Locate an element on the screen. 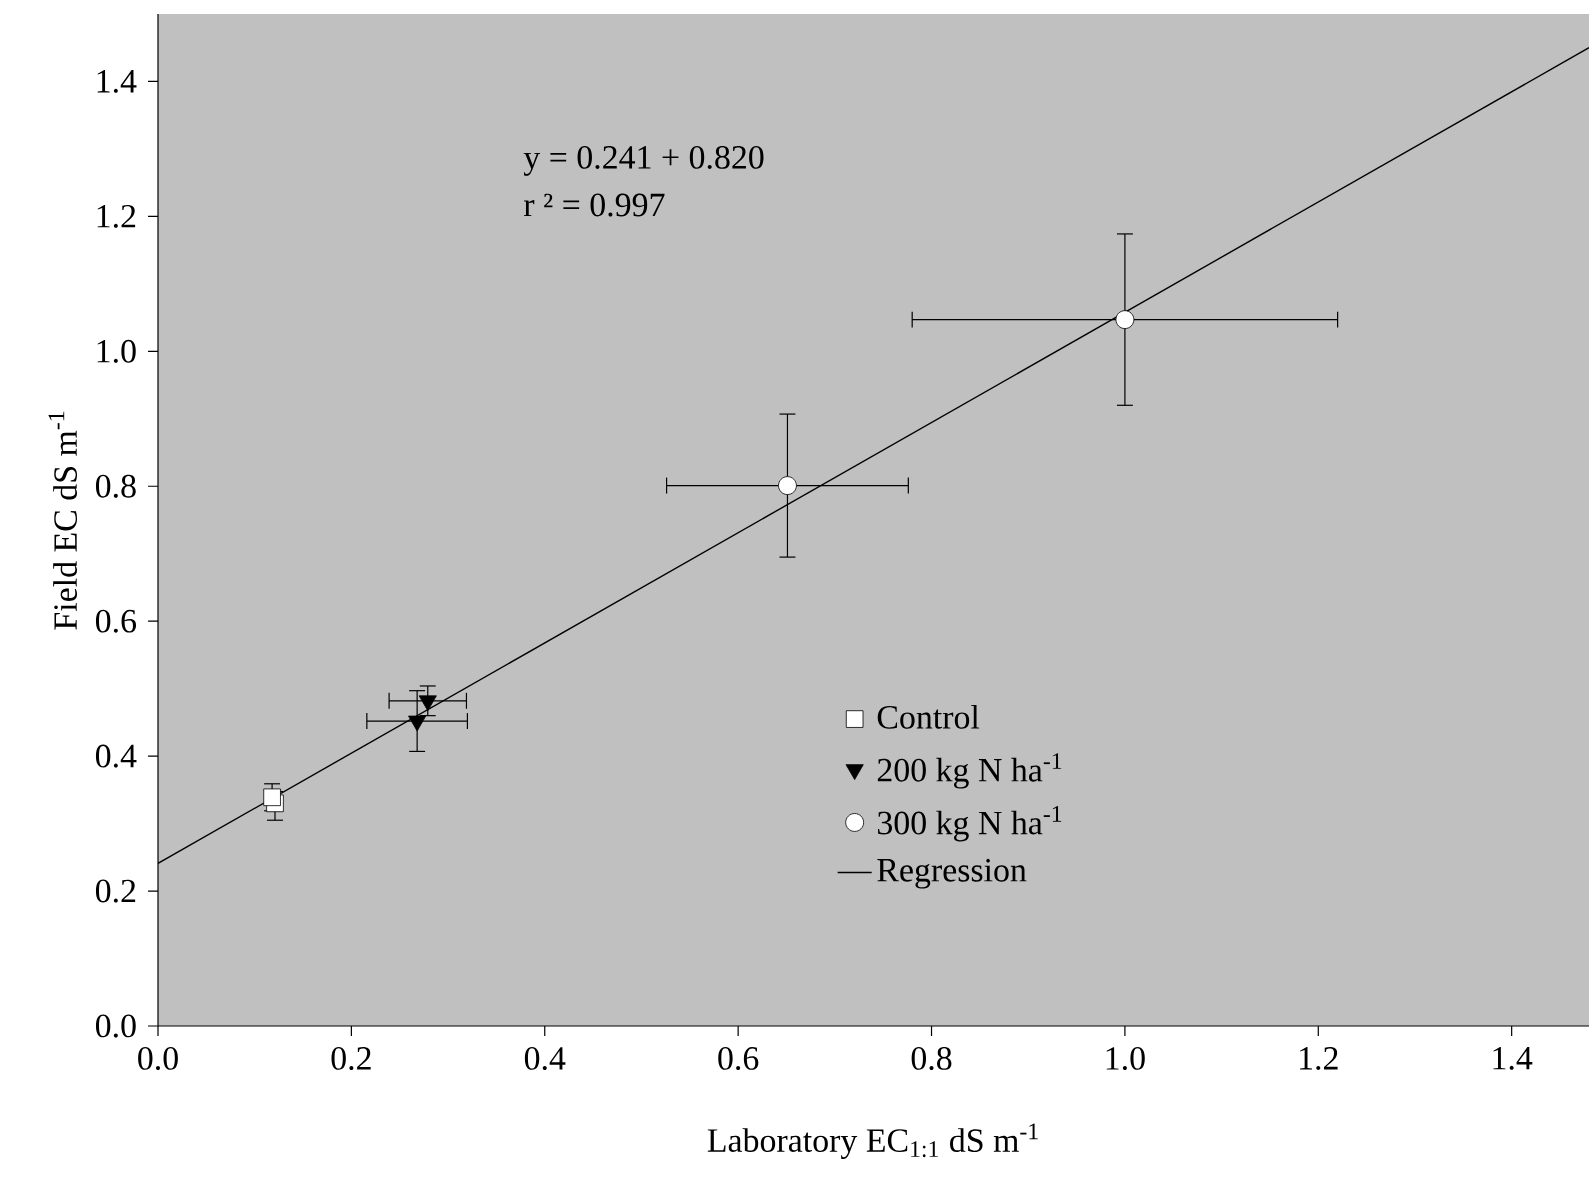  x-tick-label: 0.8 is located at coordinates (931, 1058).